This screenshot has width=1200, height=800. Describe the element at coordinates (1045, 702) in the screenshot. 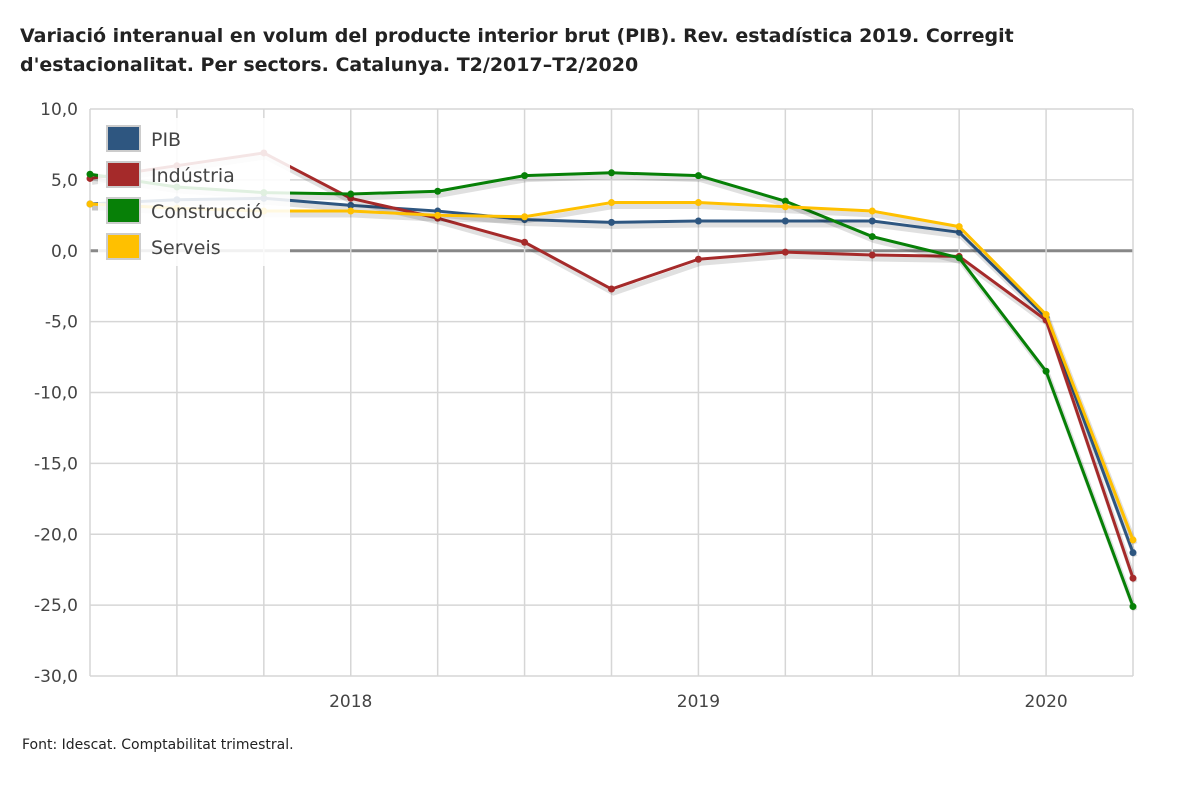

I see `x-tick-label: 2020` at that location.